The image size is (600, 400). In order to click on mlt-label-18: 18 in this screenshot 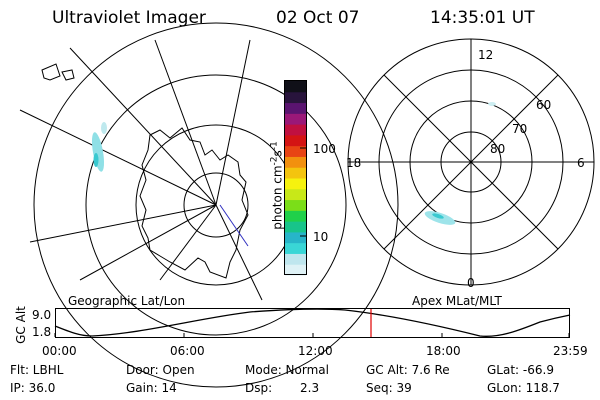, I will do `click(354, 163)`.